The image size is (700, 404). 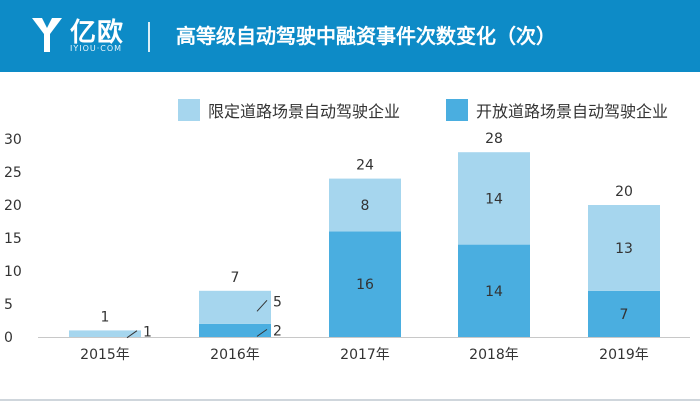 I want to click on y-tick-label: 20, so click(x=13, y=206).